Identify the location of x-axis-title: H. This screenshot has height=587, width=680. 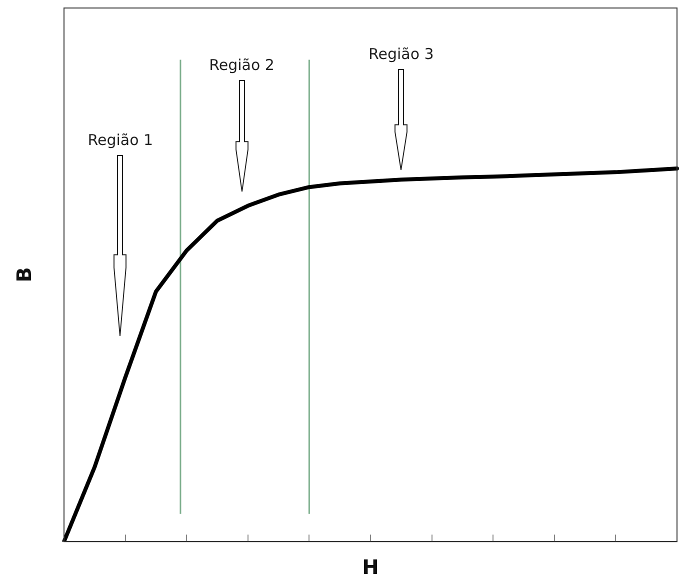
(370, 567).